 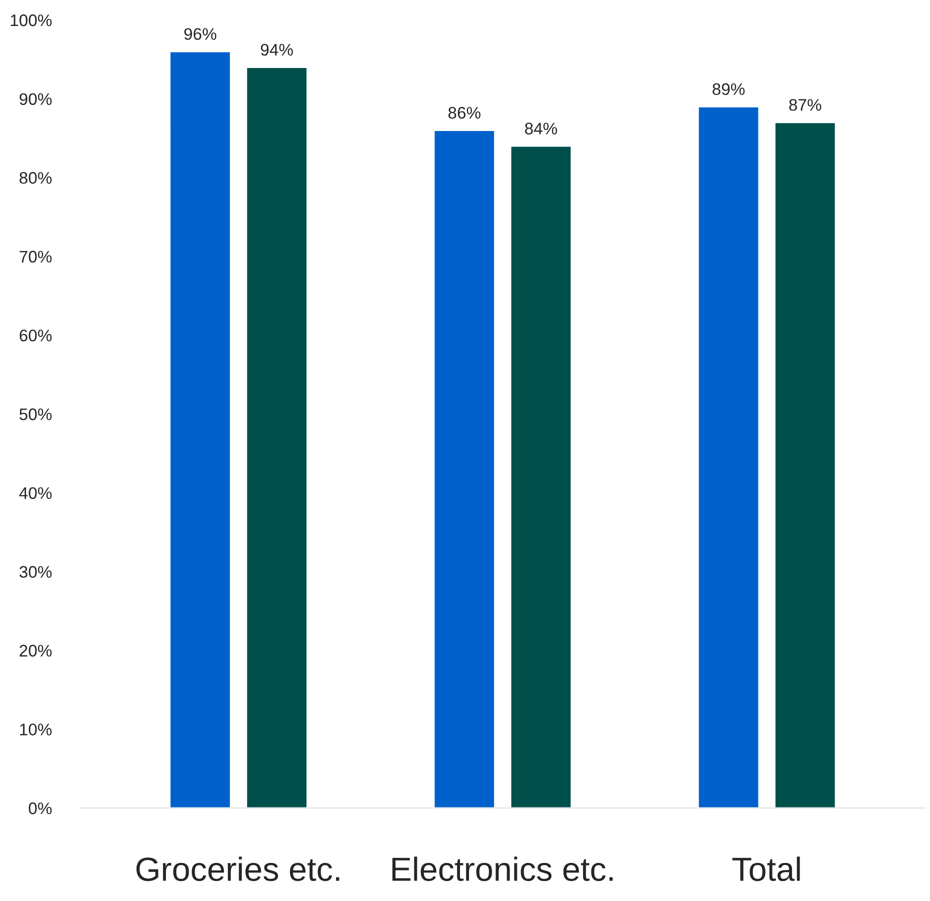 What do you see at coordinates (35, 493) in the screenshot?
I see `y-tick-label: 40%` at bounding box center [35, 493].